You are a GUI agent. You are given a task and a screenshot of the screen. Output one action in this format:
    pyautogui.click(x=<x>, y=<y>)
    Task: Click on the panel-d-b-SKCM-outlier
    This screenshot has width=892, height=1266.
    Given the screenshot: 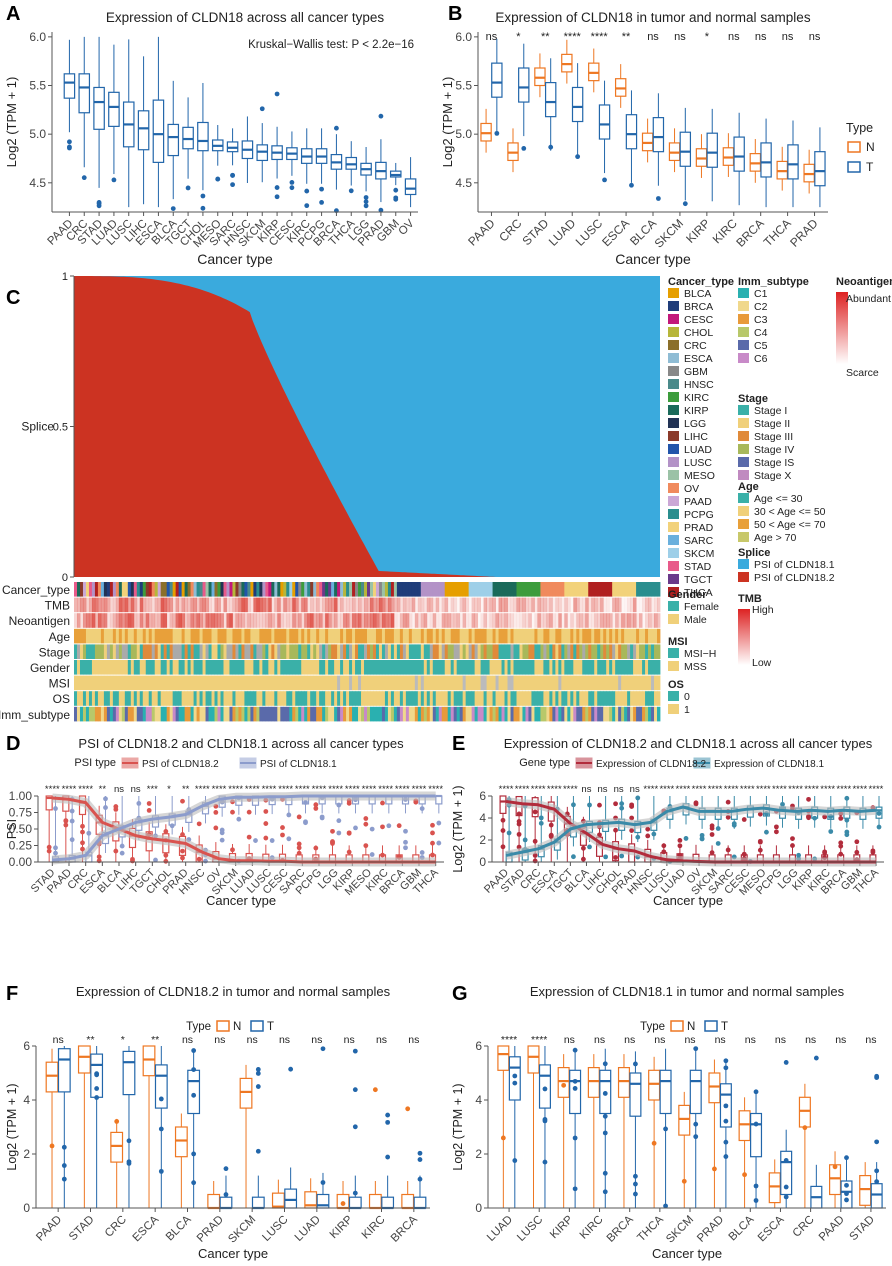 What is the action you would take?
    pyautogui.click(x=239, y=819)
    